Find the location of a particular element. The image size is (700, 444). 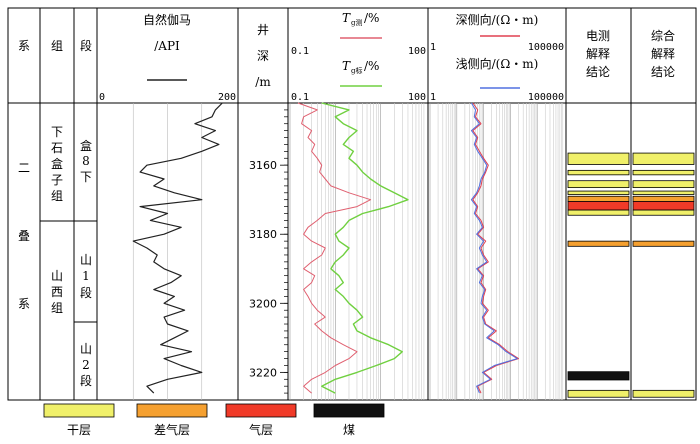

t-upper-curve is located at coordinates (334, 248).